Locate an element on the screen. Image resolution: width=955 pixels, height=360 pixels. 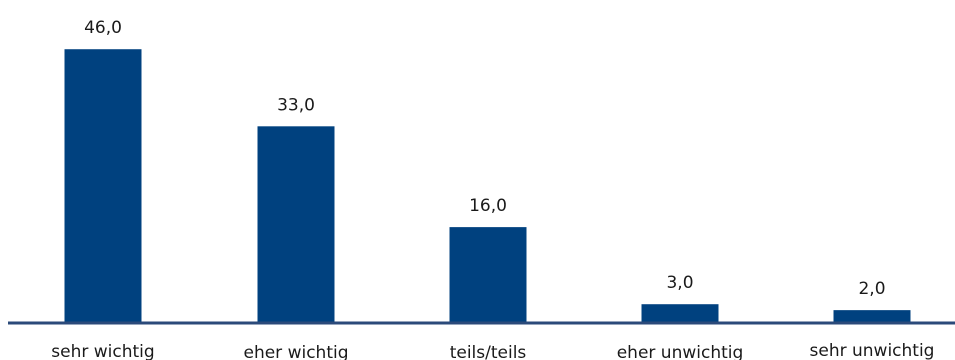
value-label-3: 16,0 is located at coordinates (488, 206).